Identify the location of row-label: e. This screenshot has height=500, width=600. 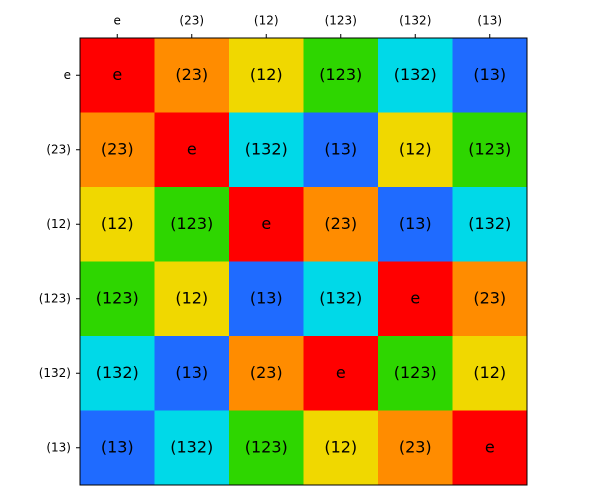
(67, 75).